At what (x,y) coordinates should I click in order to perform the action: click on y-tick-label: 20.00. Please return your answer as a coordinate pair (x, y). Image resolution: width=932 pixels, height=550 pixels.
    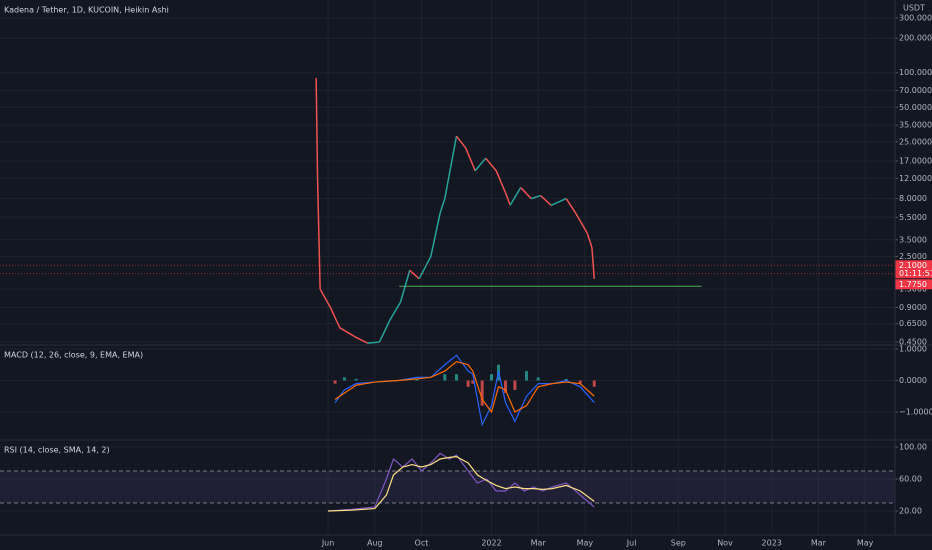
    Looking at the image, I should click on (910, 511).